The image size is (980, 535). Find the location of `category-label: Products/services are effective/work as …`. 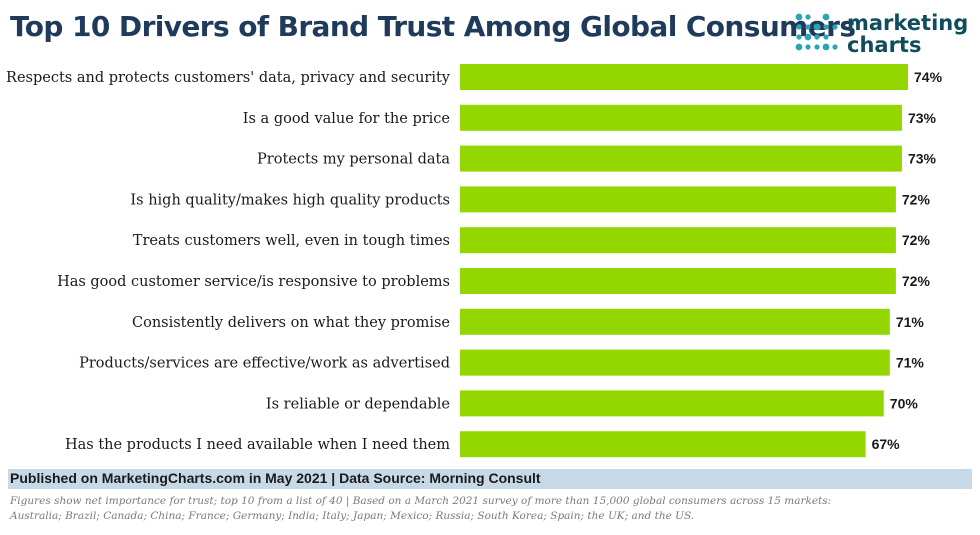

category-label: Products/services are effective/work as … is located at coordinates (264, 364).